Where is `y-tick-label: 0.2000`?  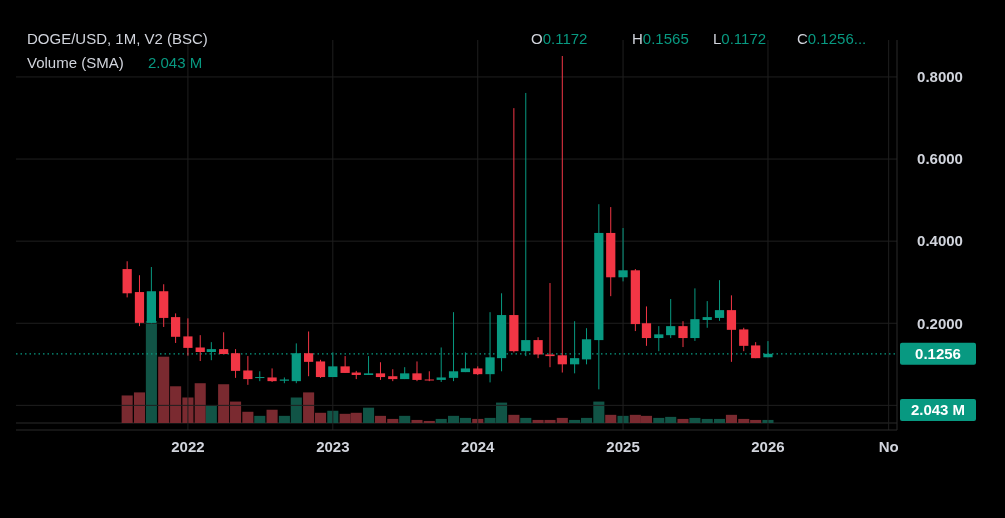 y-tick-label: 0.2000 is located at coordinates (940, 323).